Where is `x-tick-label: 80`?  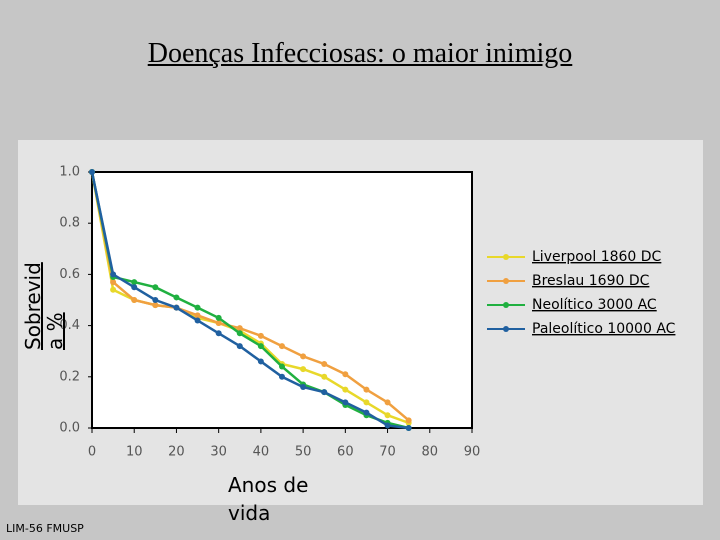 x-tick-label: 80 is located at coordinates (430, 452).